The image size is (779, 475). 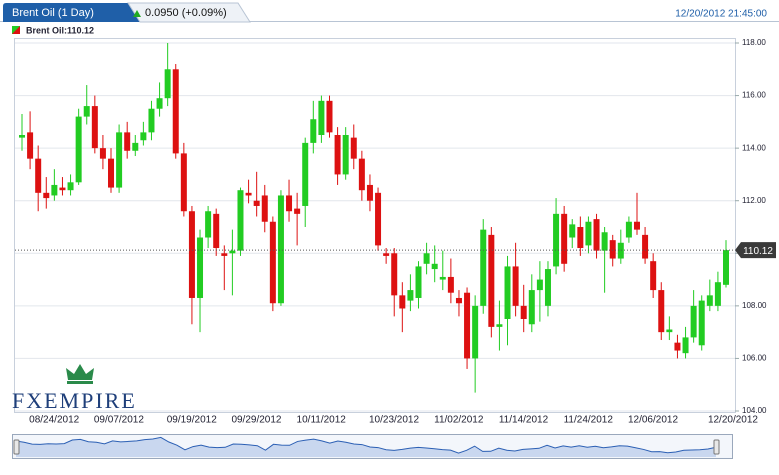 What do you see at coordinates (754, 305) in the screenshot?
I see `y-tick-label: 108.00` at bounding box center [754, 305].